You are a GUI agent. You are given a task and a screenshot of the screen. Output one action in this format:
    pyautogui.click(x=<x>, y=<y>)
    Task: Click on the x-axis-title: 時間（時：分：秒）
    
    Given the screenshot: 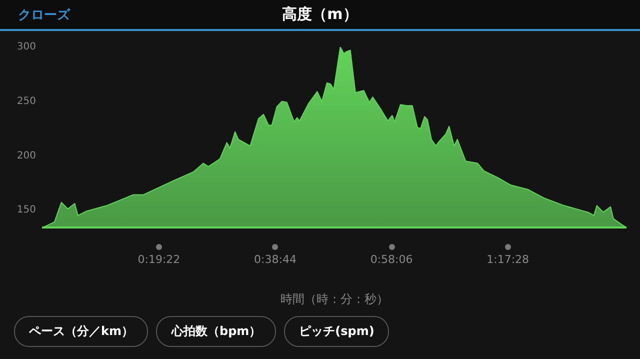 What is the action you would take?
    pyautogui.click(x=334, y=299)
    